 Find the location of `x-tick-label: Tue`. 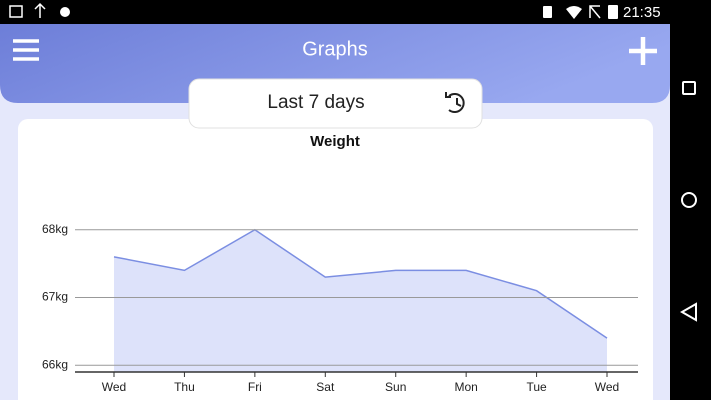

x-tick-label: Tue is located at coordinates (536, 387).